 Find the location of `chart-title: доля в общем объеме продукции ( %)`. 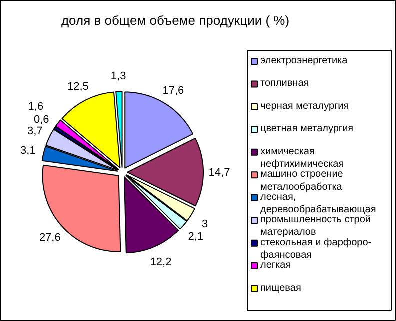

chart-title: доля в общем объеме продукции ( %) is located at coordinates (175, 20).